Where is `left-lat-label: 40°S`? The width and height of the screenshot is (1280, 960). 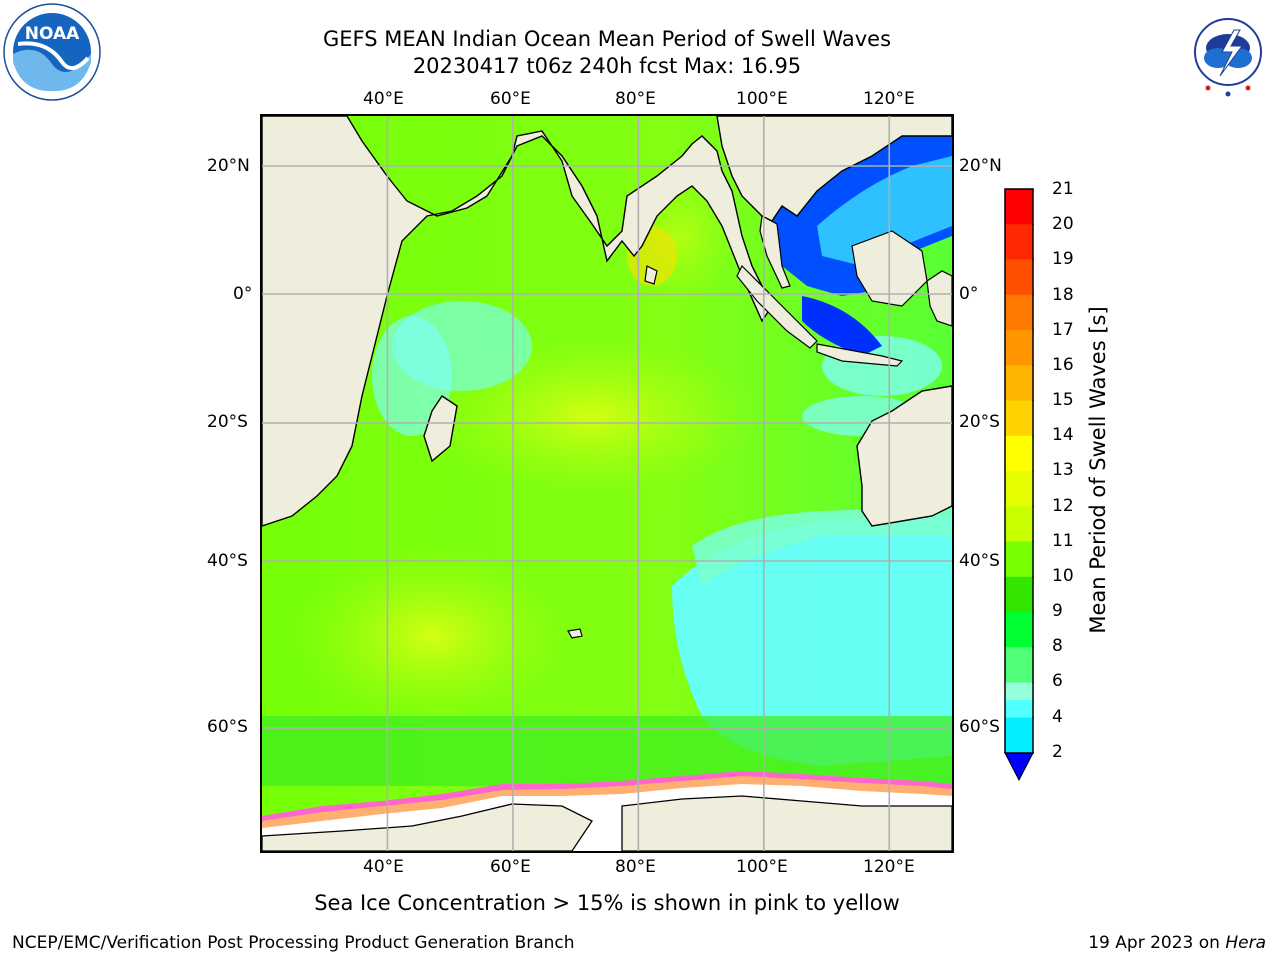
left-lat-label: 40°S is located at coordinates (227, 561).